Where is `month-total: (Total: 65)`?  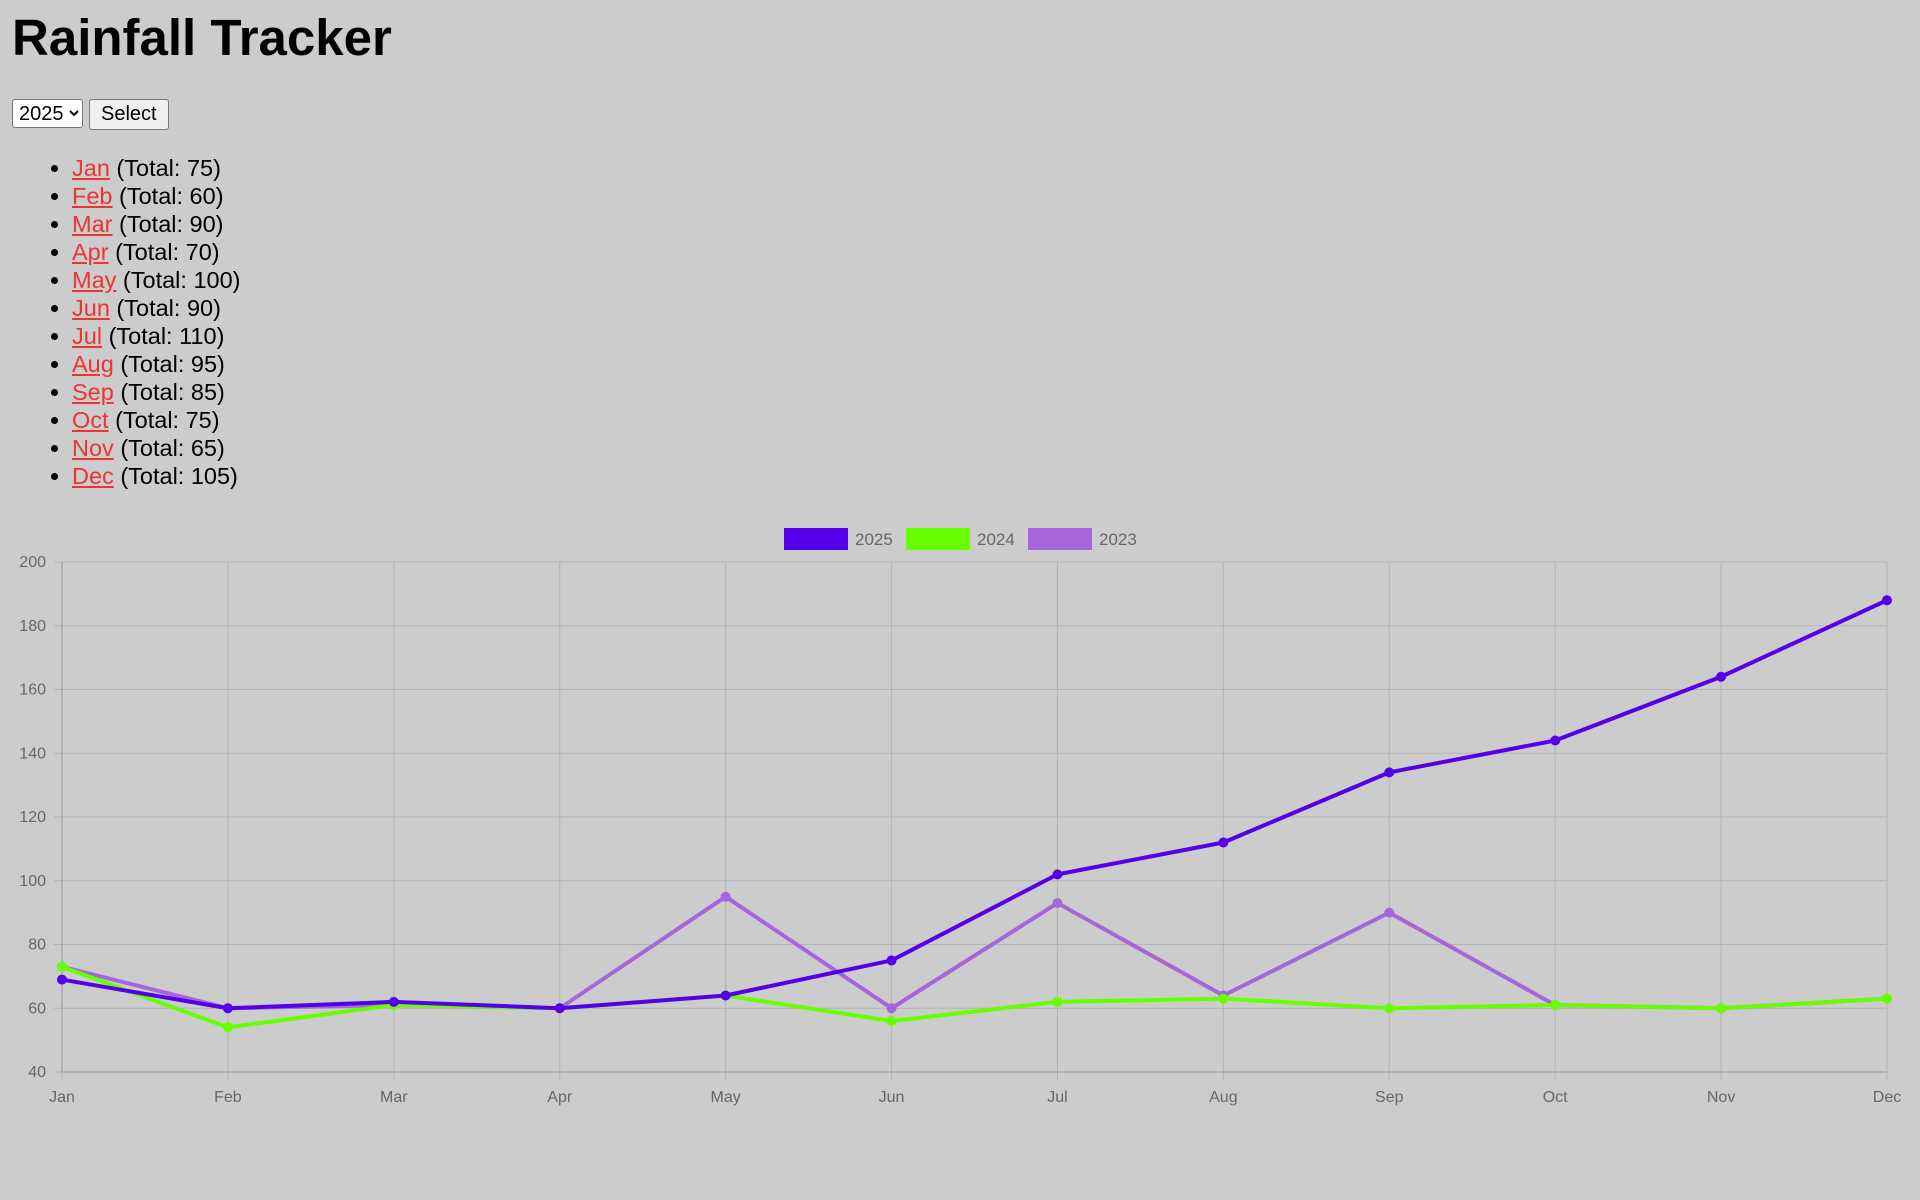
month-total: (Total: 65) is located at coordinates (169, 448).